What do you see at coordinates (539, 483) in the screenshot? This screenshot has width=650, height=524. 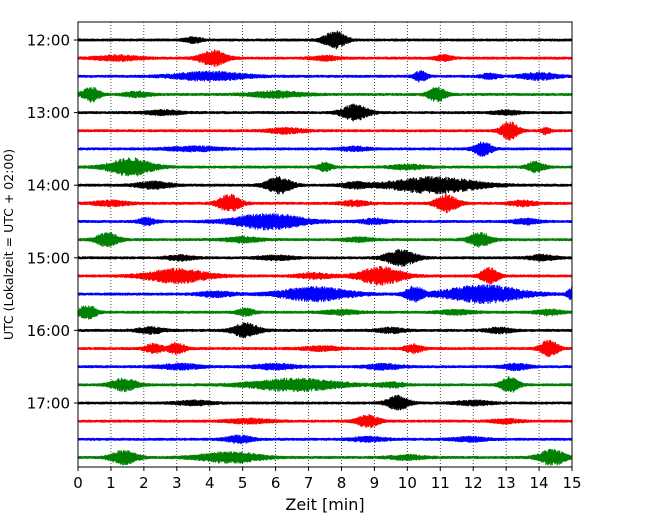 I see `x-tick-label: 14` at bounding box center [539, 483].